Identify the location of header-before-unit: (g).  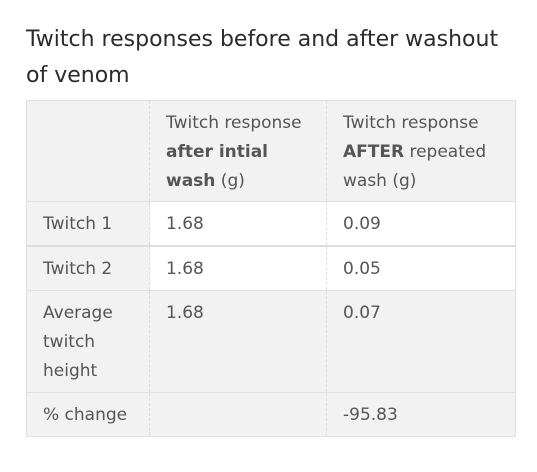
(230, 181).